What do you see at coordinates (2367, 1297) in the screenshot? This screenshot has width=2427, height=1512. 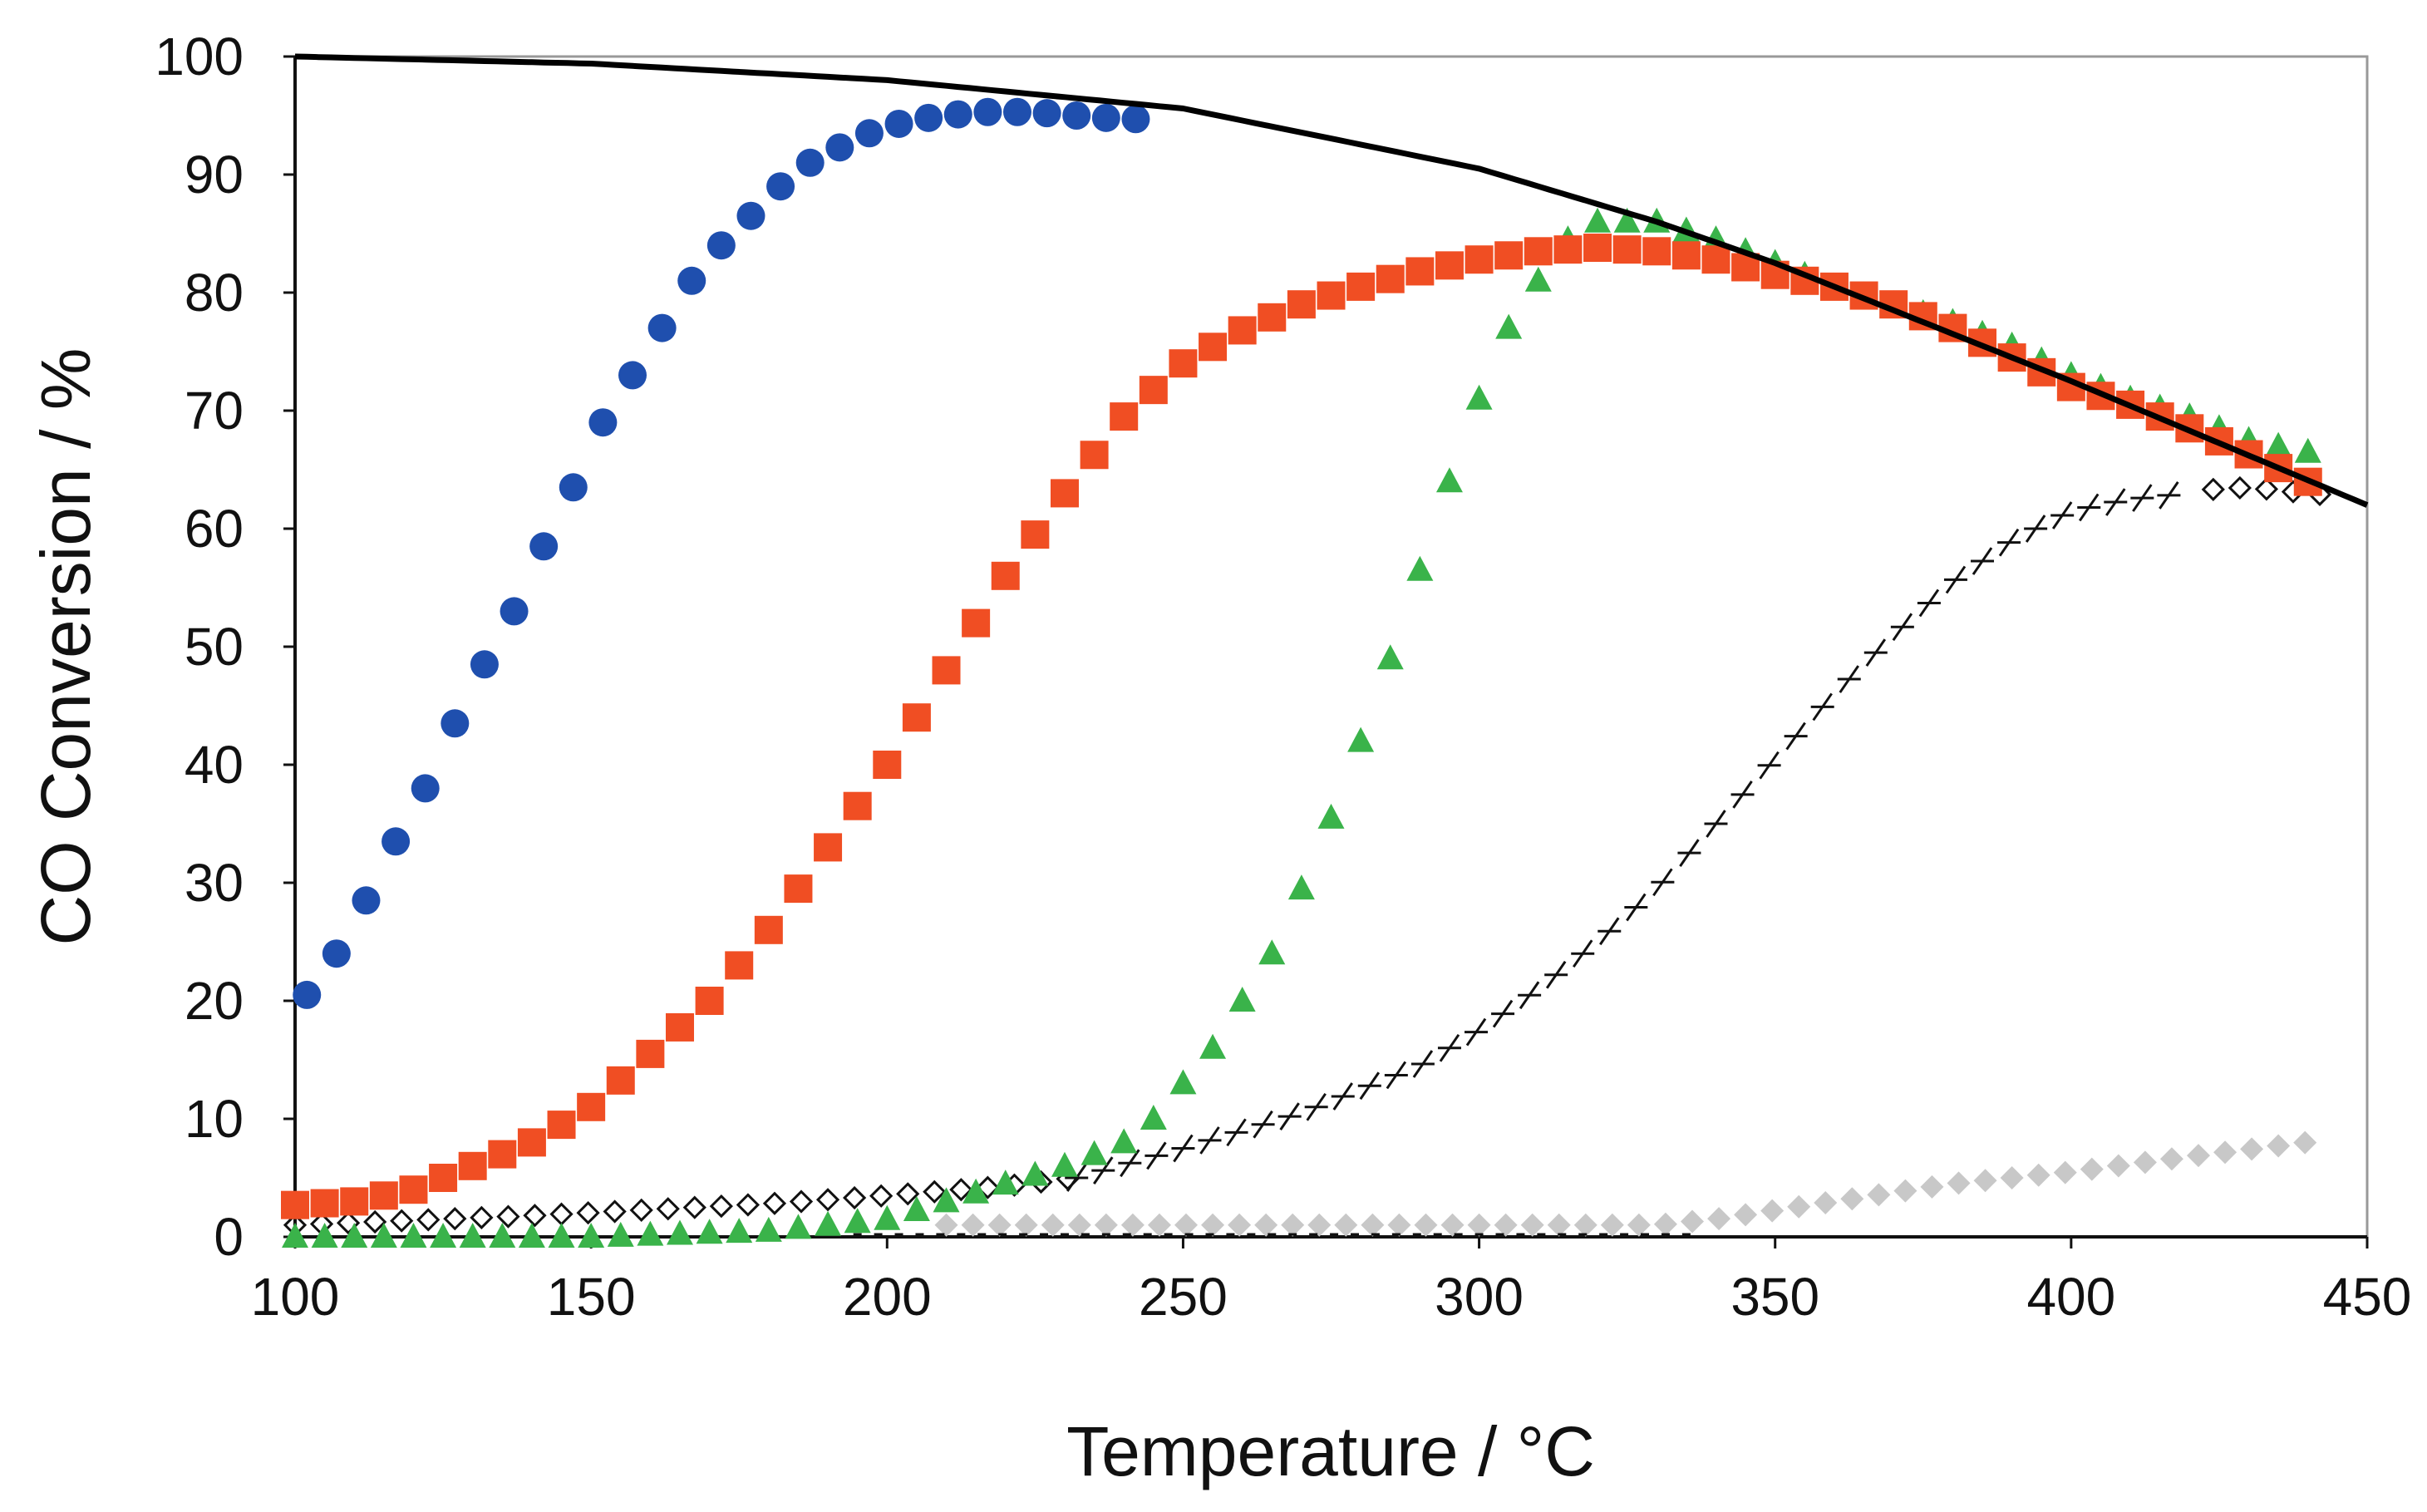 I see `x-tick-label: 450` at bounding box center [2367, 1297].